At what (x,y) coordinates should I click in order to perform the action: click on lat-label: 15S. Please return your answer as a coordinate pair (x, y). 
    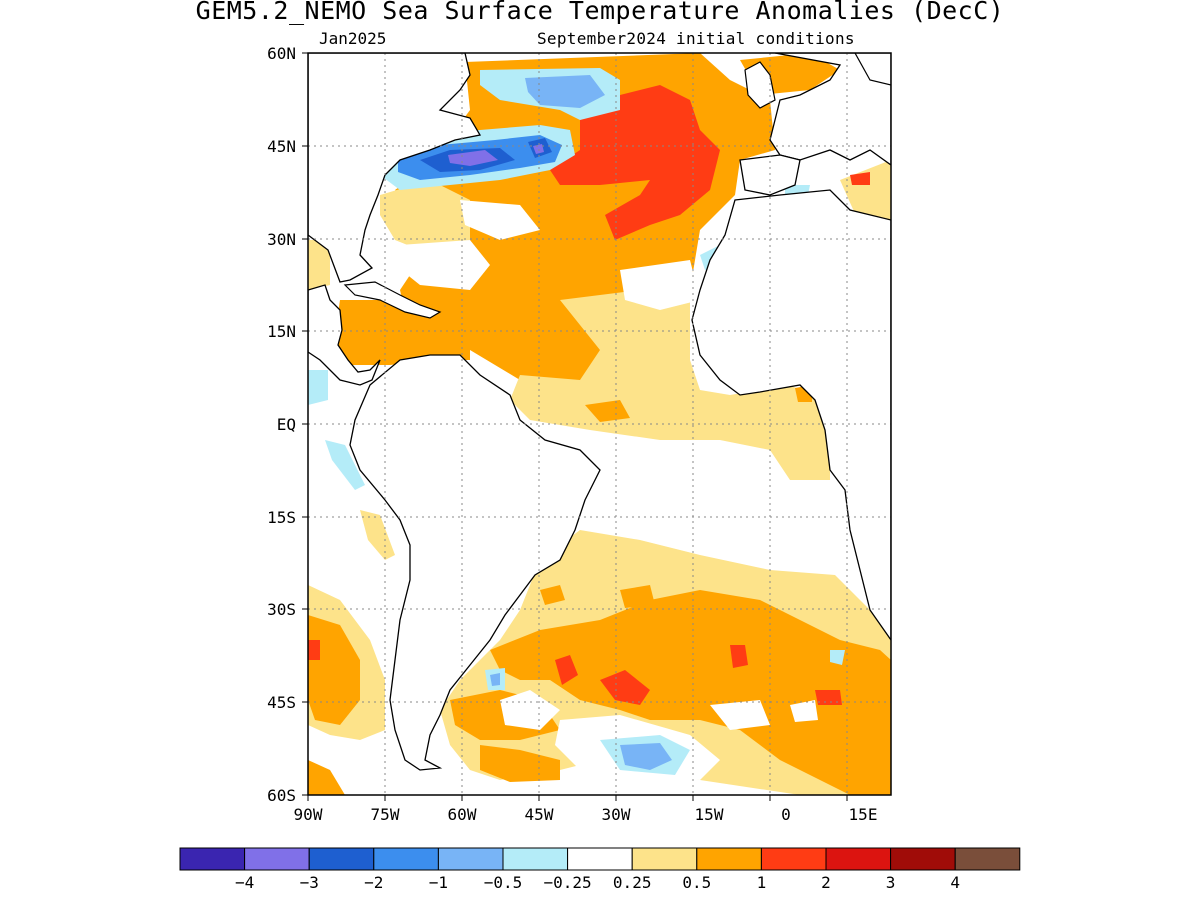
    Looking at the image, I should click on (281, 517).